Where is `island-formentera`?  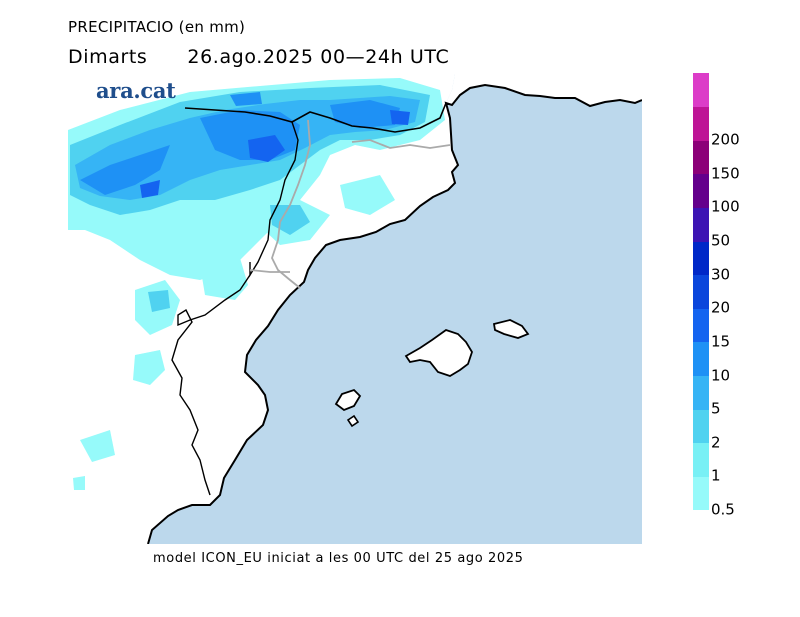 island-formentera is located at coordinates (353, 421).